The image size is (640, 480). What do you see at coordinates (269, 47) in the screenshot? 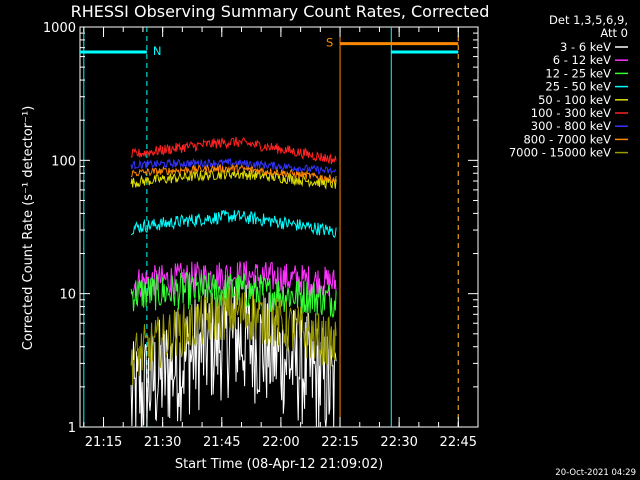
I see `flag-lines: NS` at bounding box center [269, 47].